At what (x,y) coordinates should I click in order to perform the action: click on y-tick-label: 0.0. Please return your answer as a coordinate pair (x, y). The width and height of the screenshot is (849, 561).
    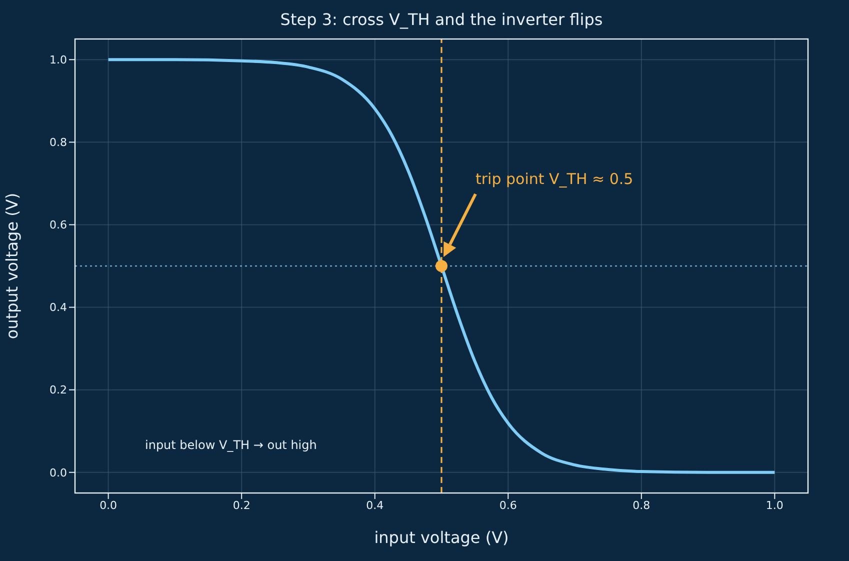
    Looking at the image, I should click on (58, 473).